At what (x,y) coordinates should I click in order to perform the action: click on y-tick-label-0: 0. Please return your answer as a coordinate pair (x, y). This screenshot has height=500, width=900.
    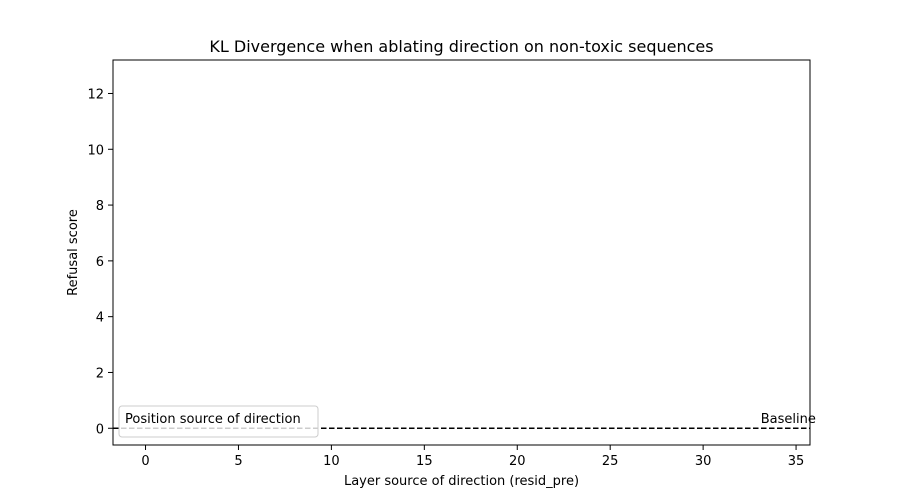
    Looking at the image, I should click on (100, 429).